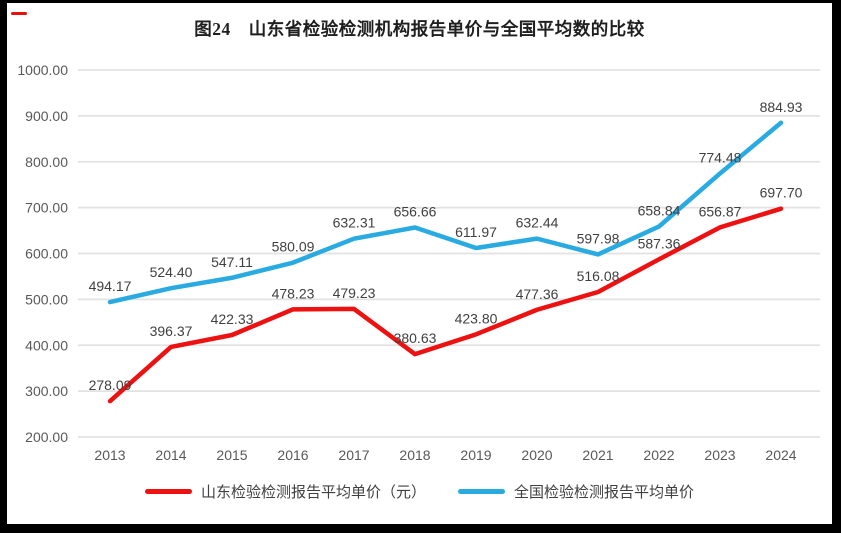 The image size is (841, 533). What do you see at coordinates (231, 455) in the screenshot?
I see `x-axis-tick-label: 2015` at bounding box center [231, 455].